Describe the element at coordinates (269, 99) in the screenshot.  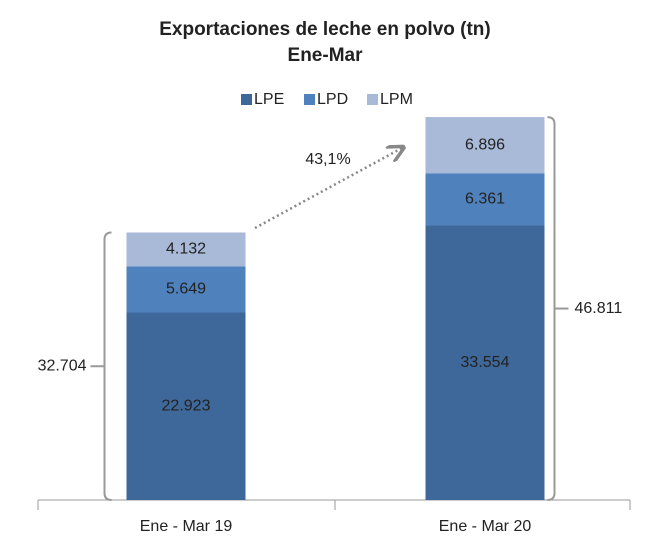
I see `legend-label: LPE` at that location.